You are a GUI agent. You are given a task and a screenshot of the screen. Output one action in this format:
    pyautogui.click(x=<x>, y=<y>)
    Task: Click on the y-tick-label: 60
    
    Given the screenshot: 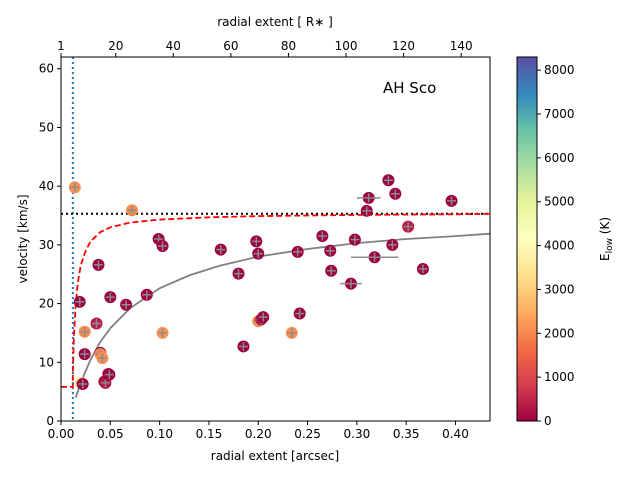 What is the action you would take?
    pyautogui.click(x=46, y=69)
    